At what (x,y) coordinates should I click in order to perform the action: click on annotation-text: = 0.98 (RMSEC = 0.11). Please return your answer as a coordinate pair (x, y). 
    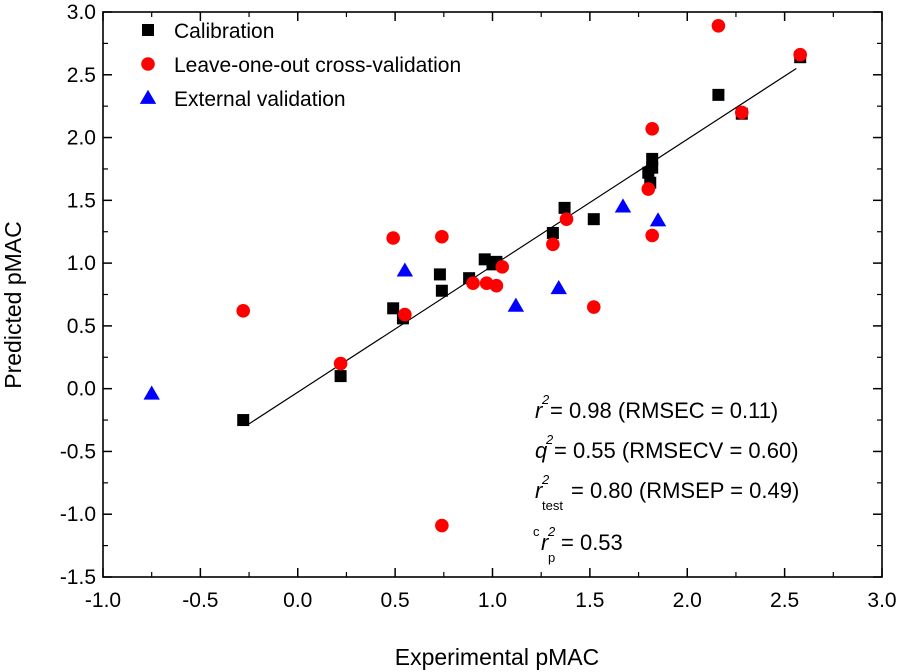
    Looking at the image, I should click on (664, 410).